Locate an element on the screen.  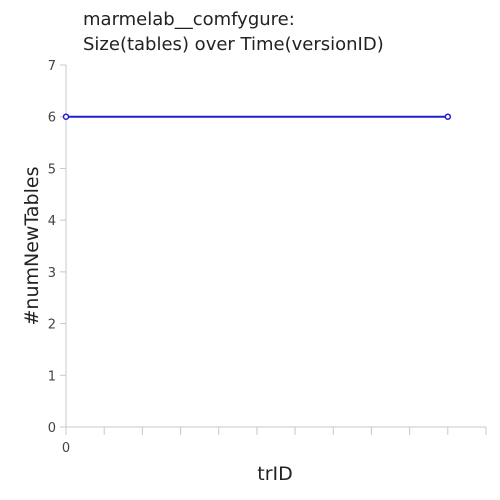
x-axis-label: trID is located at coordinates (275, 474).